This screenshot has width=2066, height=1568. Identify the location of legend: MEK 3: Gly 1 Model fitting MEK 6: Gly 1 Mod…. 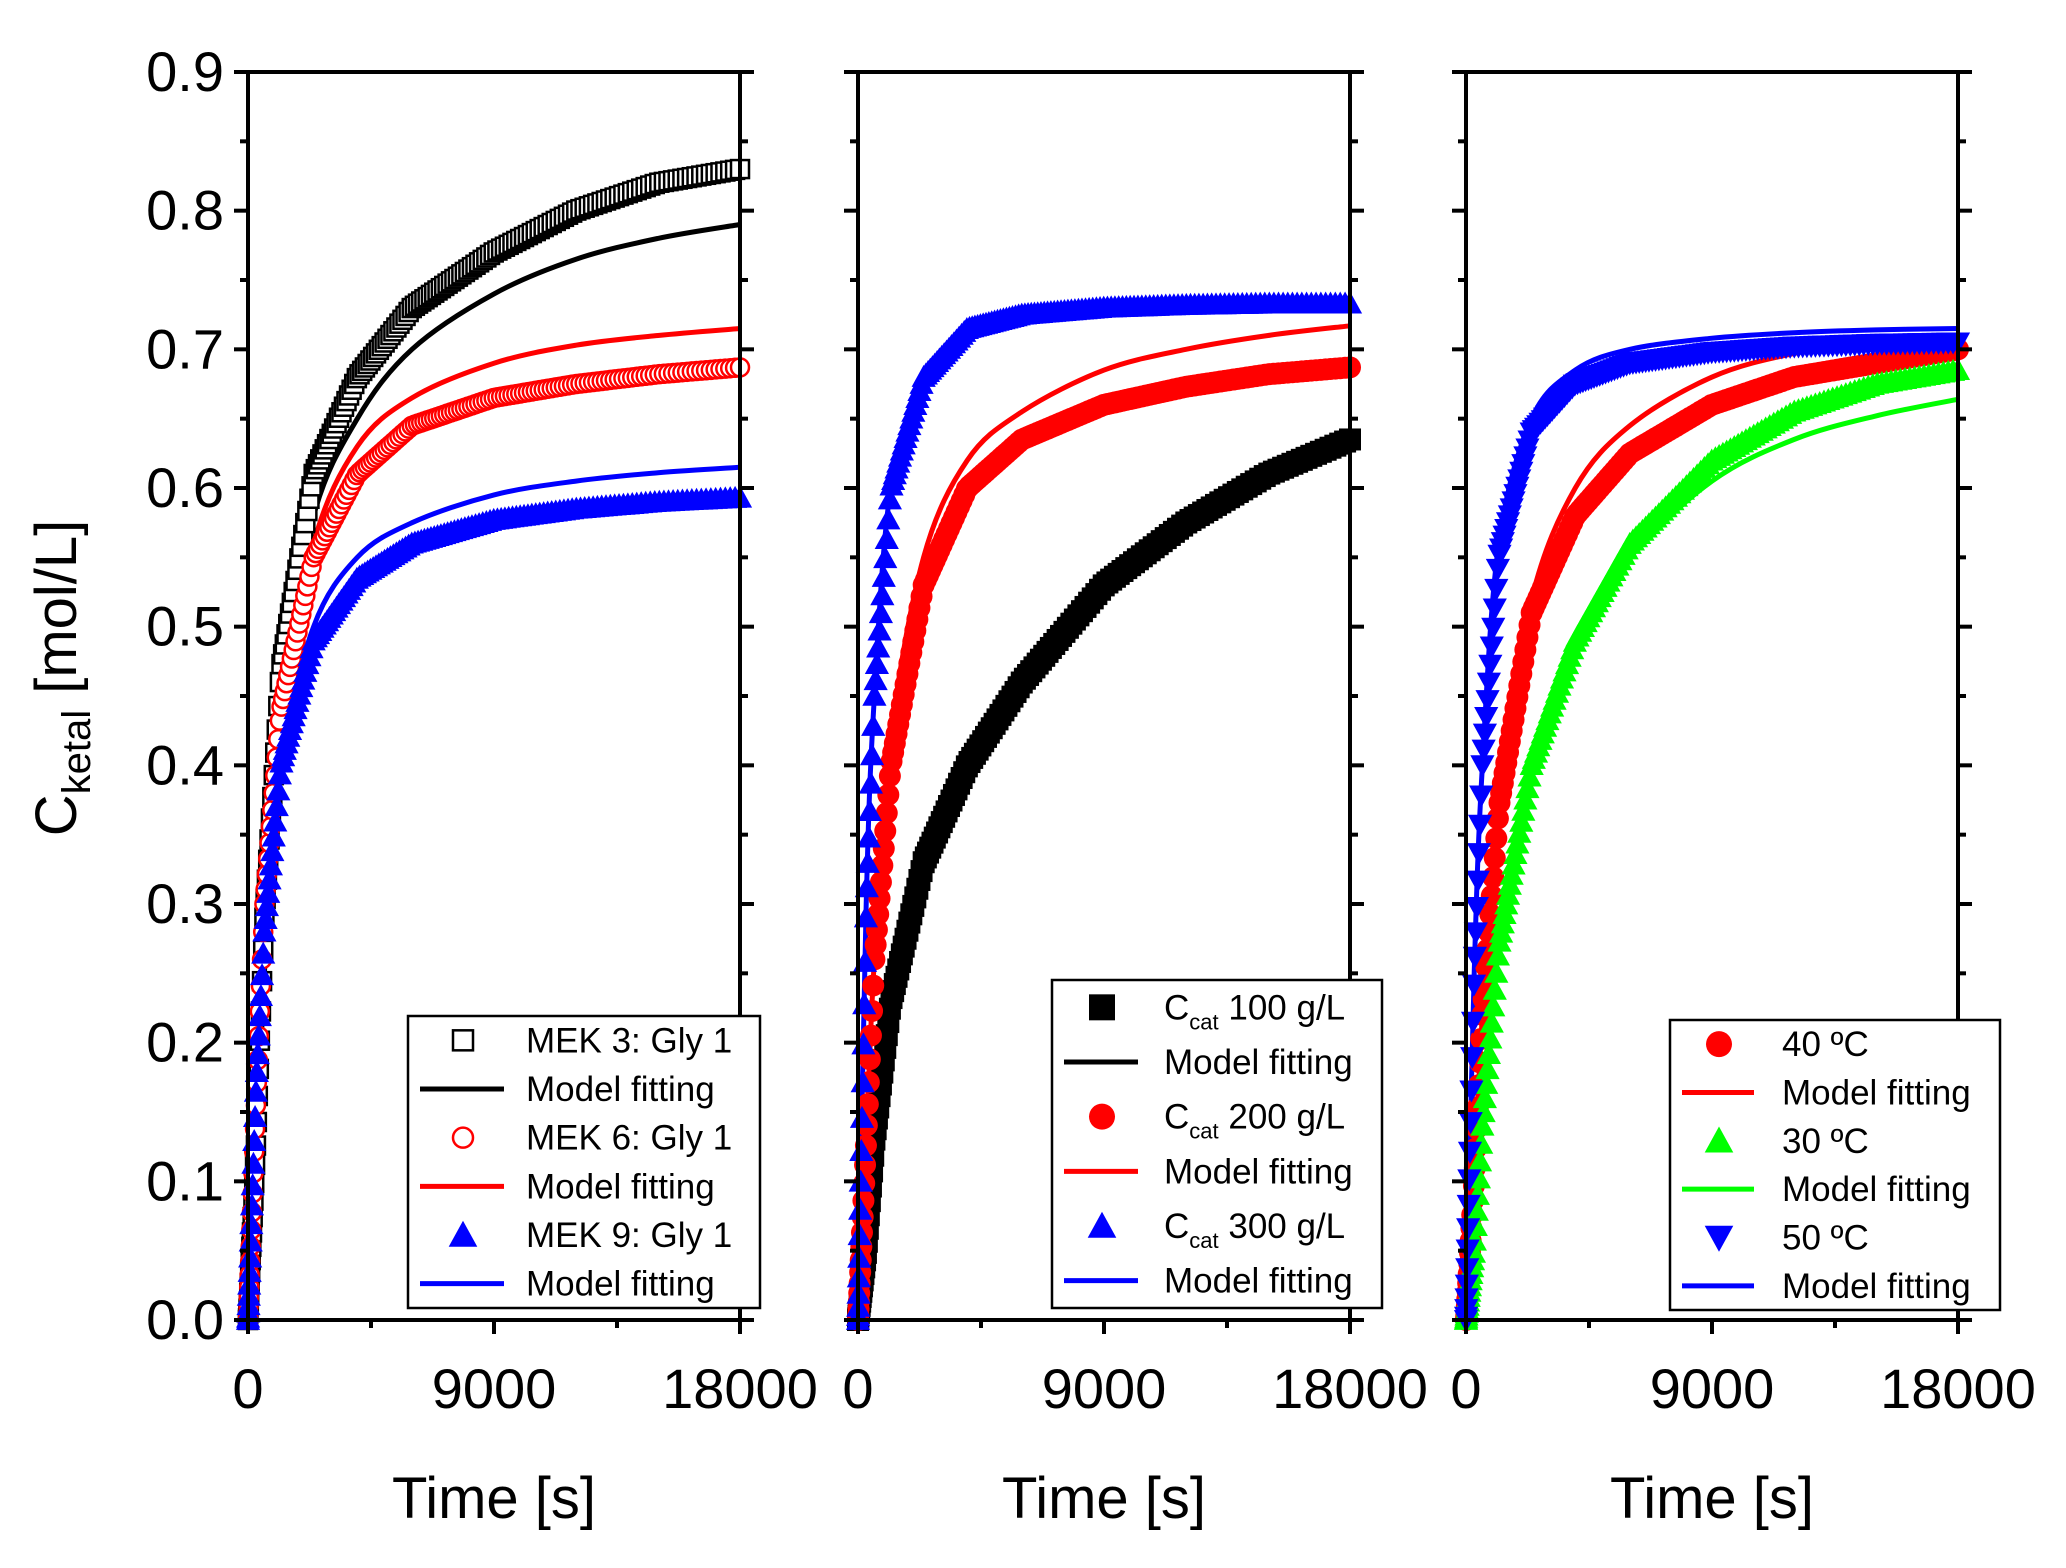
(584, 1162).